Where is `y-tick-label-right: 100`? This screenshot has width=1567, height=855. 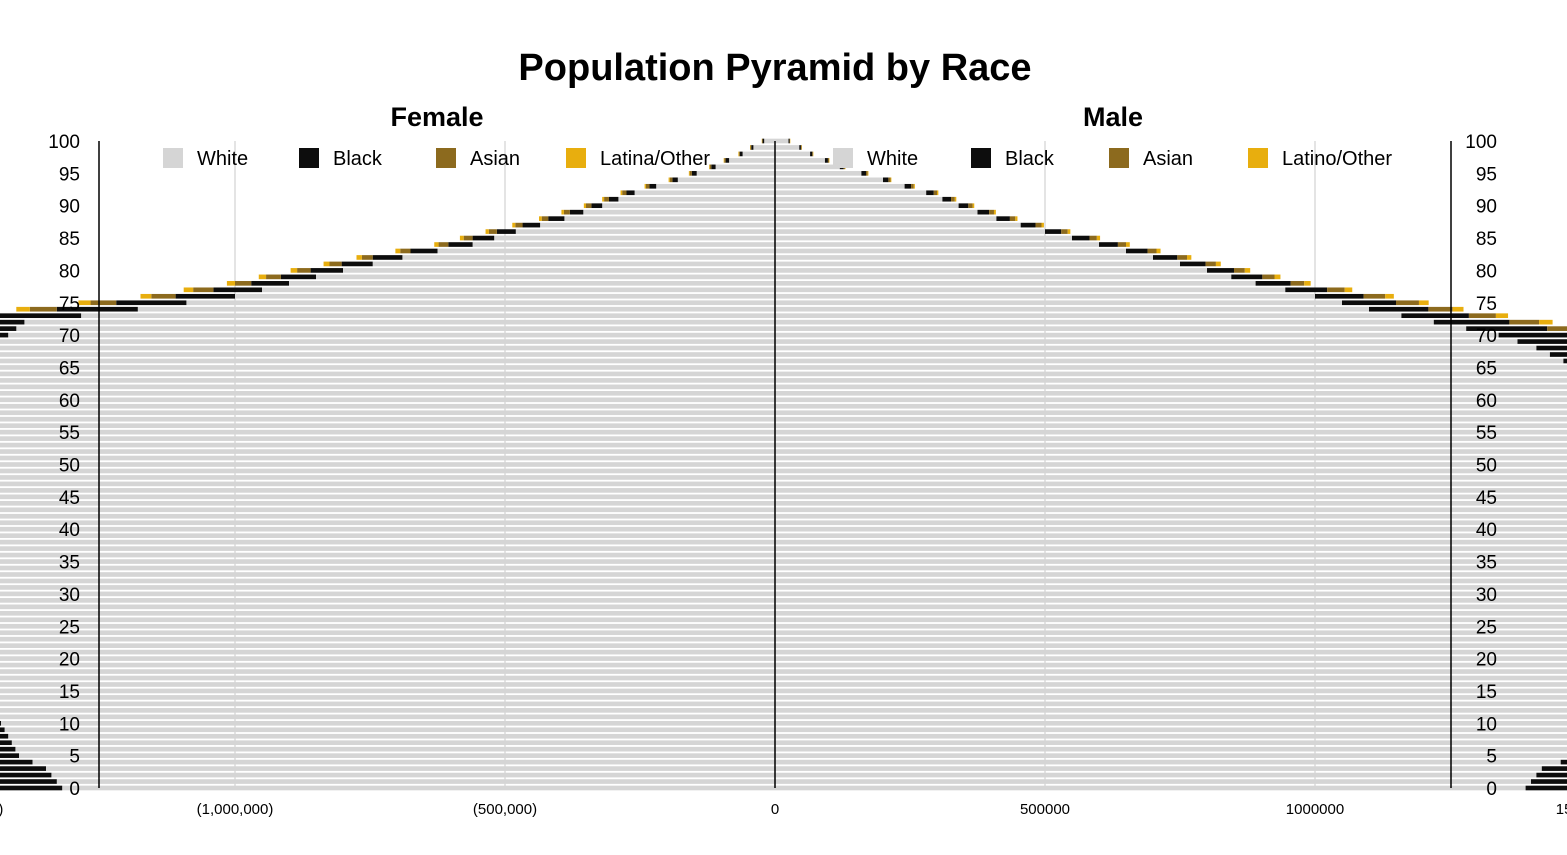
y-tick-label-right: 100 is located at coordinates (1481, 142).